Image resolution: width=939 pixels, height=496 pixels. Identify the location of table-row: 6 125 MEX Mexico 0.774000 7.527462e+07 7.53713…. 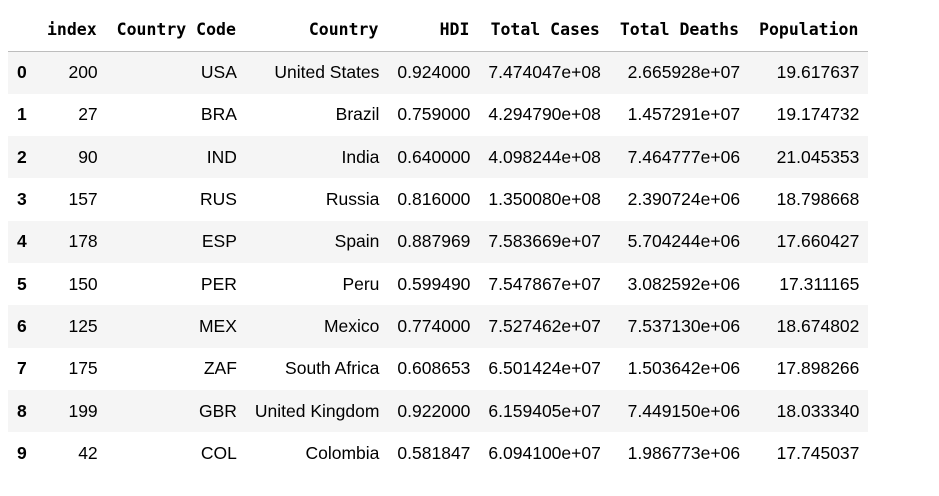
(438, 326).